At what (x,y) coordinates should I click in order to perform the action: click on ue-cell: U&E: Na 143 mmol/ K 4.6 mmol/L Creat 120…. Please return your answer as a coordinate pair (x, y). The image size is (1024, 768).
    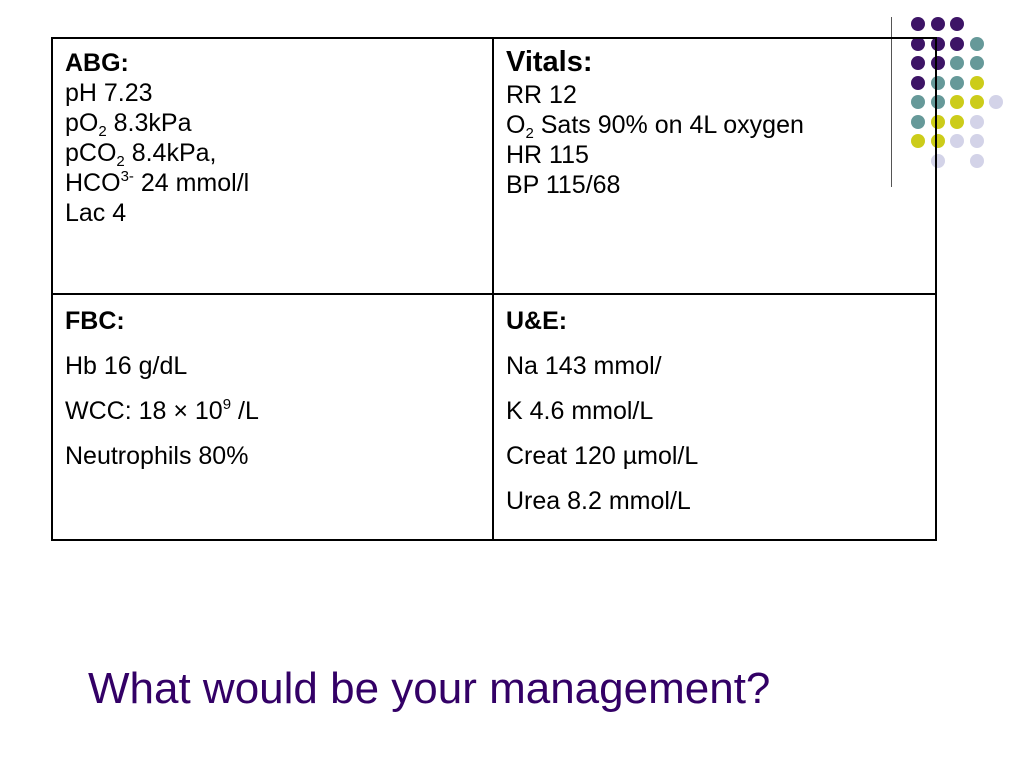
    Looking at the image, I should click on (714, 417).